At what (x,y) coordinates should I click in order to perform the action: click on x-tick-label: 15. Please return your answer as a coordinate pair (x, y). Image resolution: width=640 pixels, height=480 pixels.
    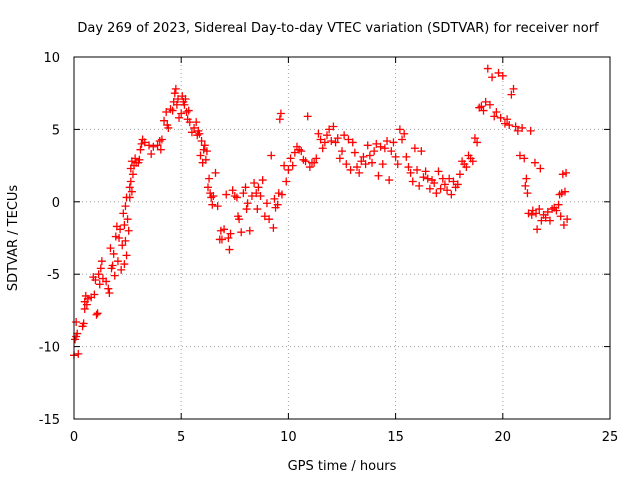
    Looking at the image, I should click on (395, 437).